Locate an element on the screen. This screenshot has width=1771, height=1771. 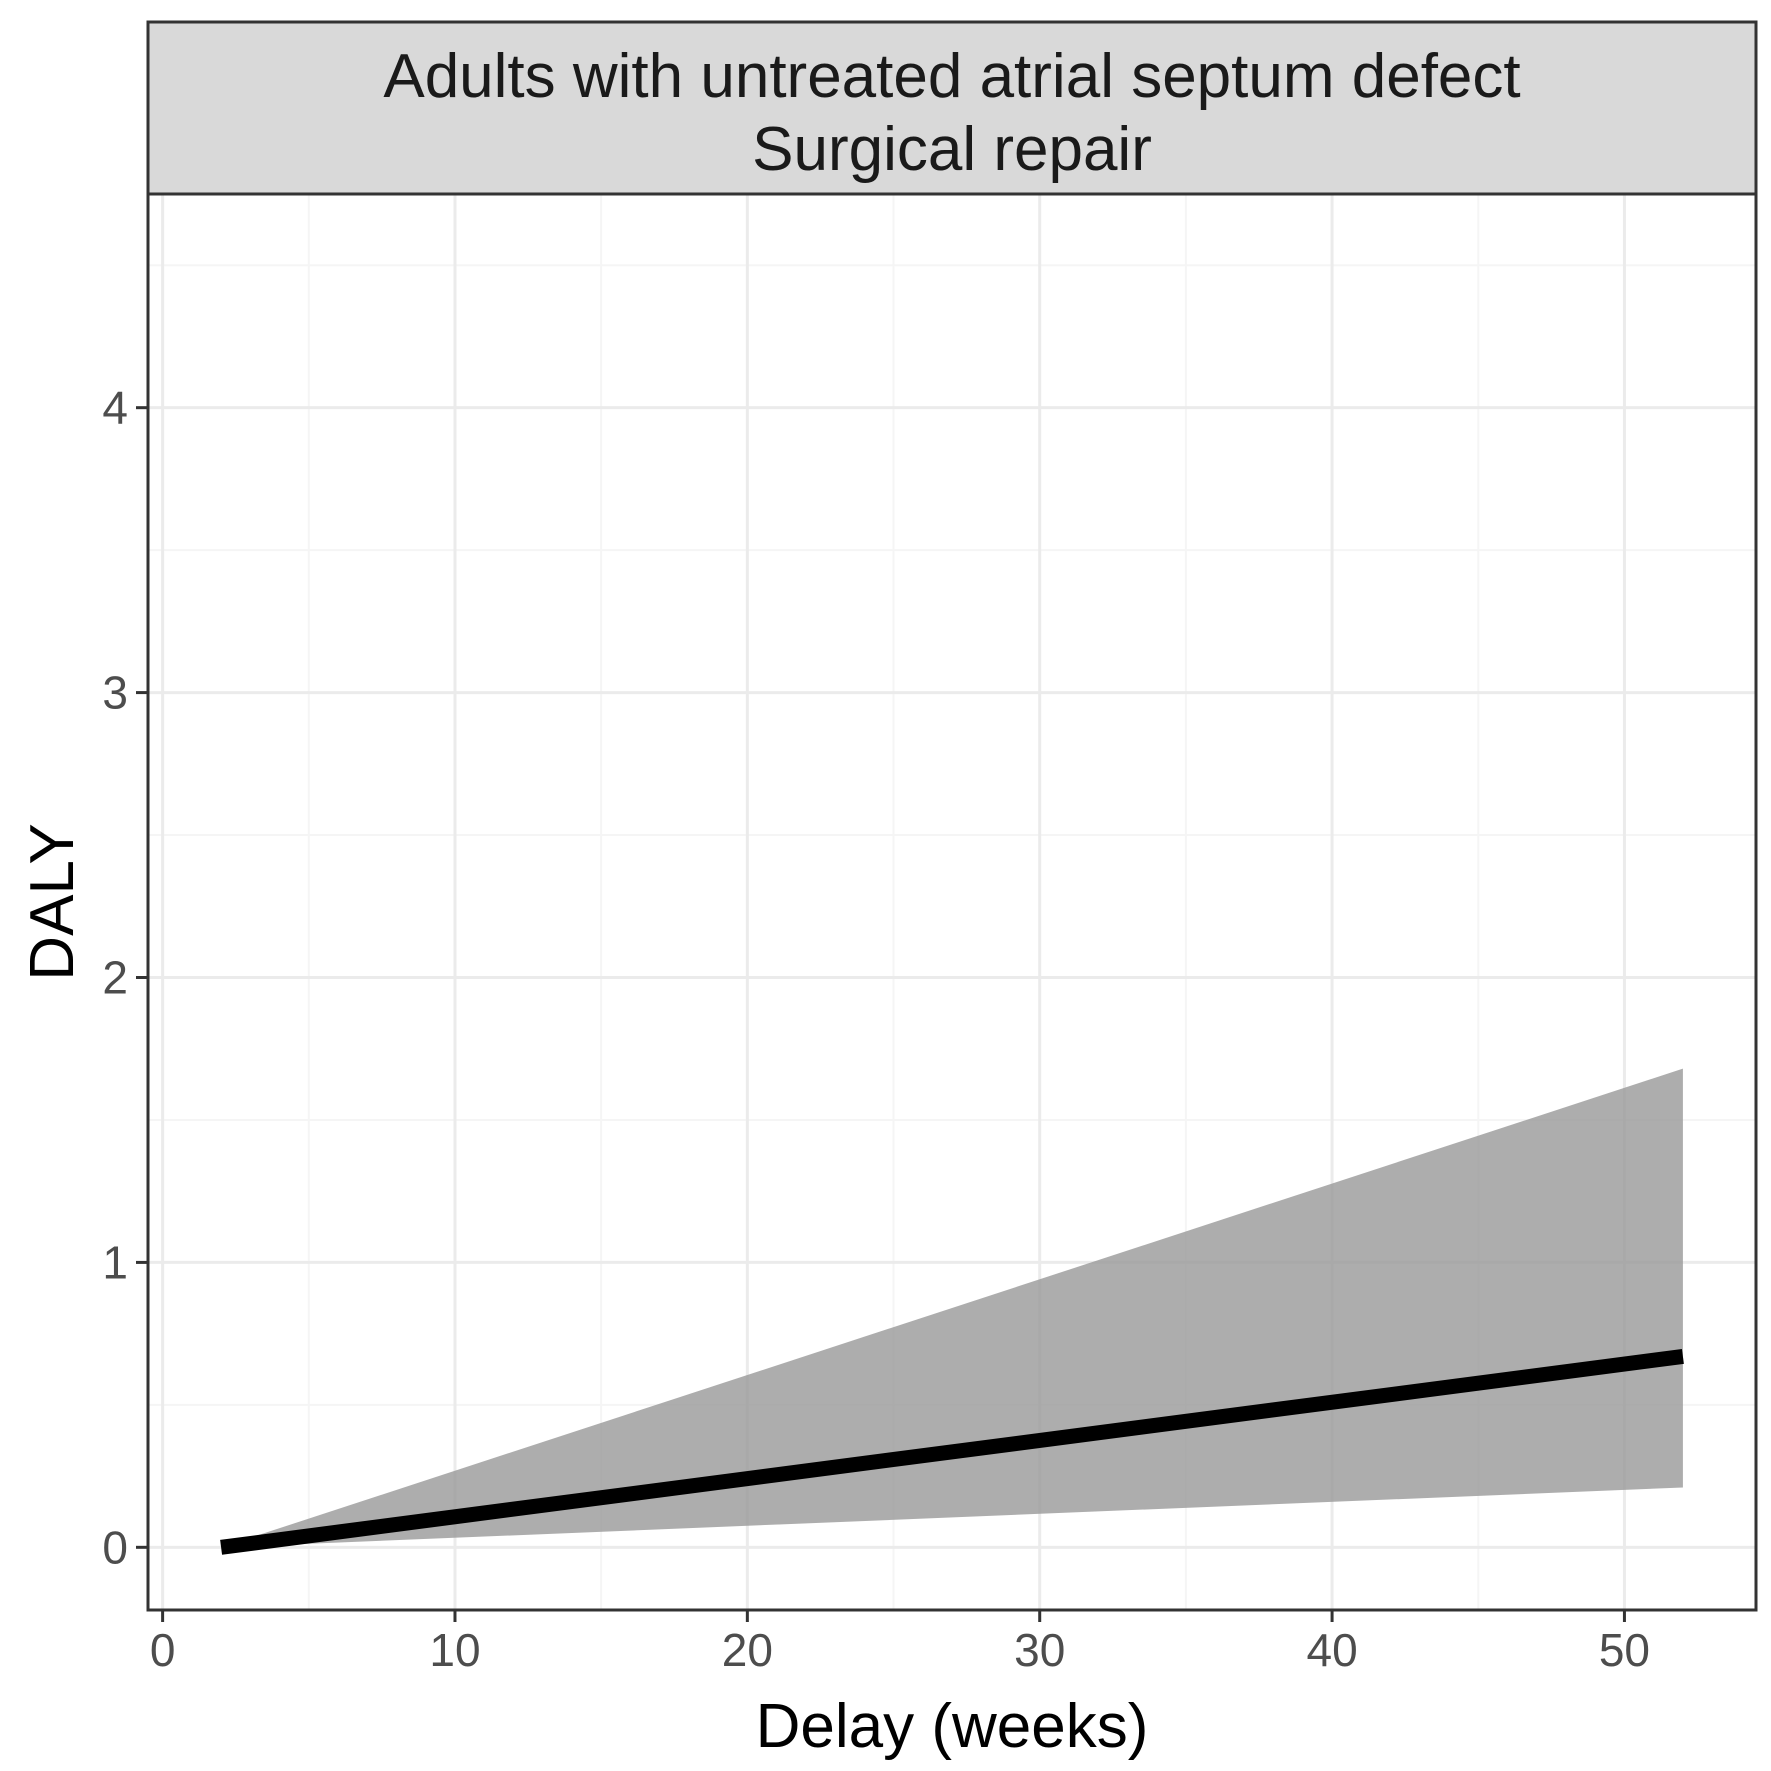
x-tick-label: 30 is located at coordinates (1039, 1650).